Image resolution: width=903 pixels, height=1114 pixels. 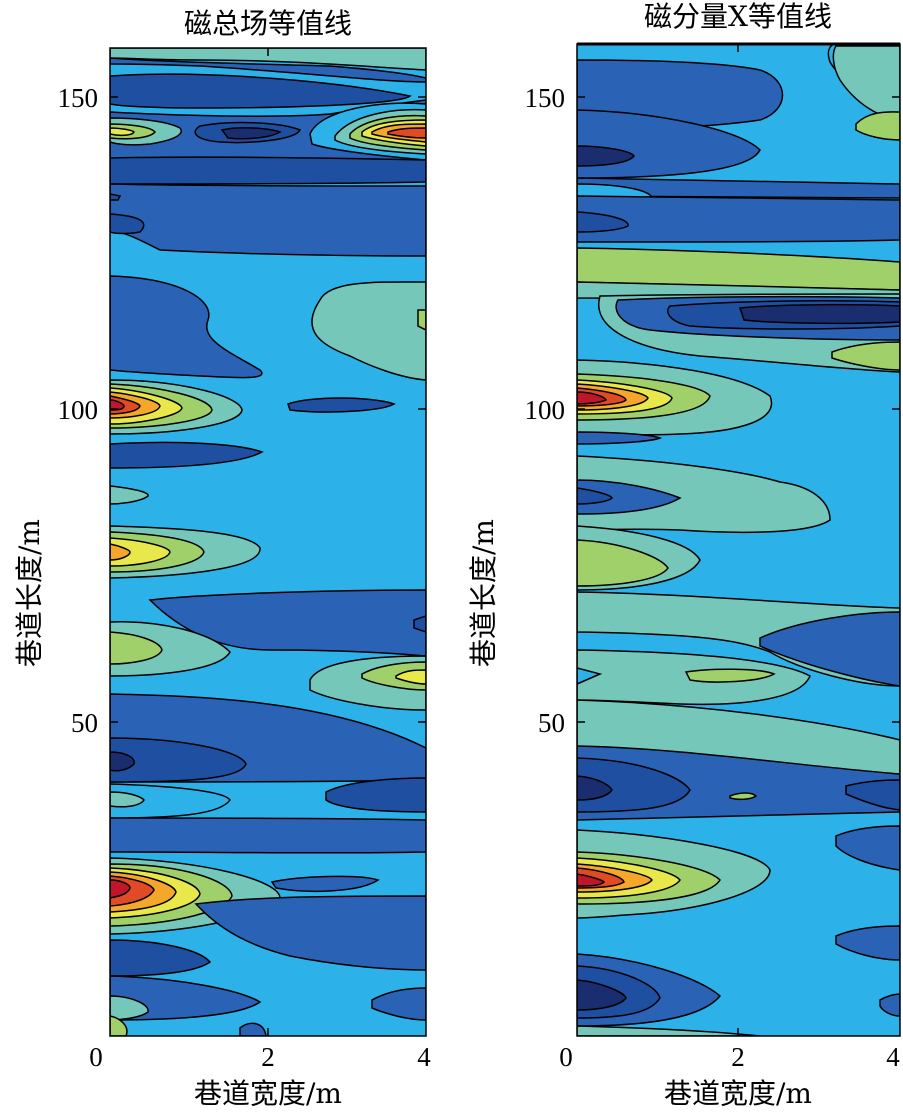 I want to click on xtick-left-2: 2, so click(x=268, y=1057).